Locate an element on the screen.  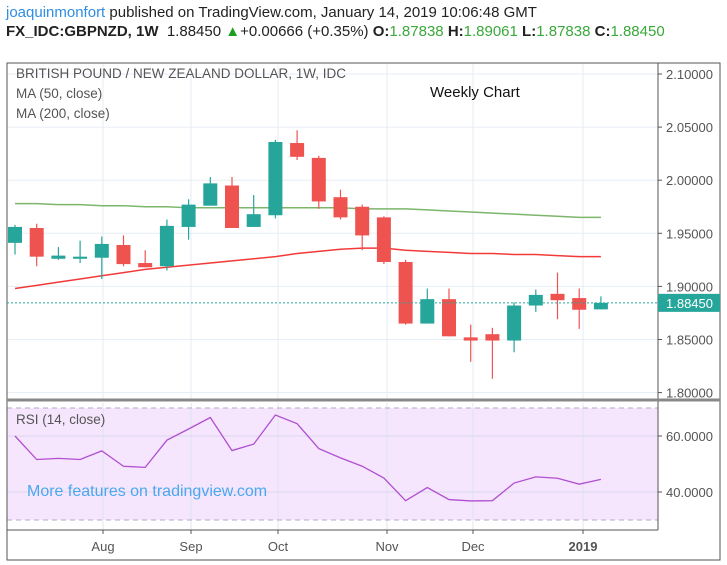
close-label: C: is located at coordinates (602, 31).